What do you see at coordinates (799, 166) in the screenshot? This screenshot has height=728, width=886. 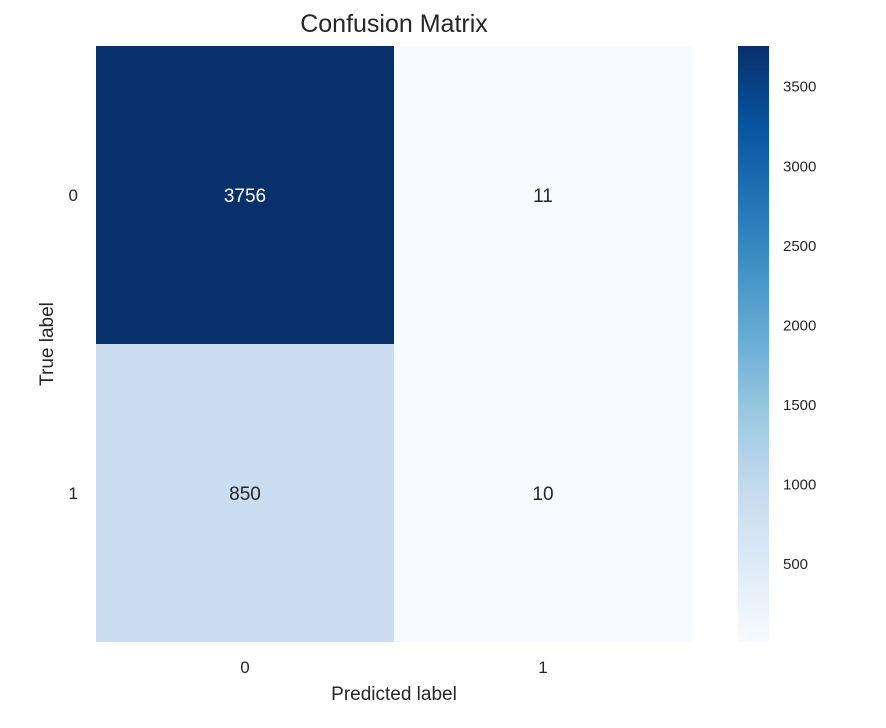 I see `colorbar-tick-label: 3000` at bounding box center [799, 166].